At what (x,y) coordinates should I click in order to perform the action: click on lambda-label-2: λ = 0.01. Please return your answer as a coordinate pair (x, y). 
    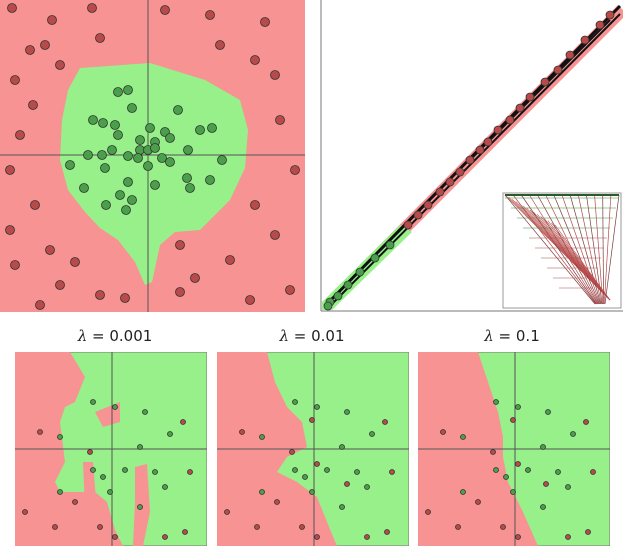
    Looking at the image, I should click on (312, 336).